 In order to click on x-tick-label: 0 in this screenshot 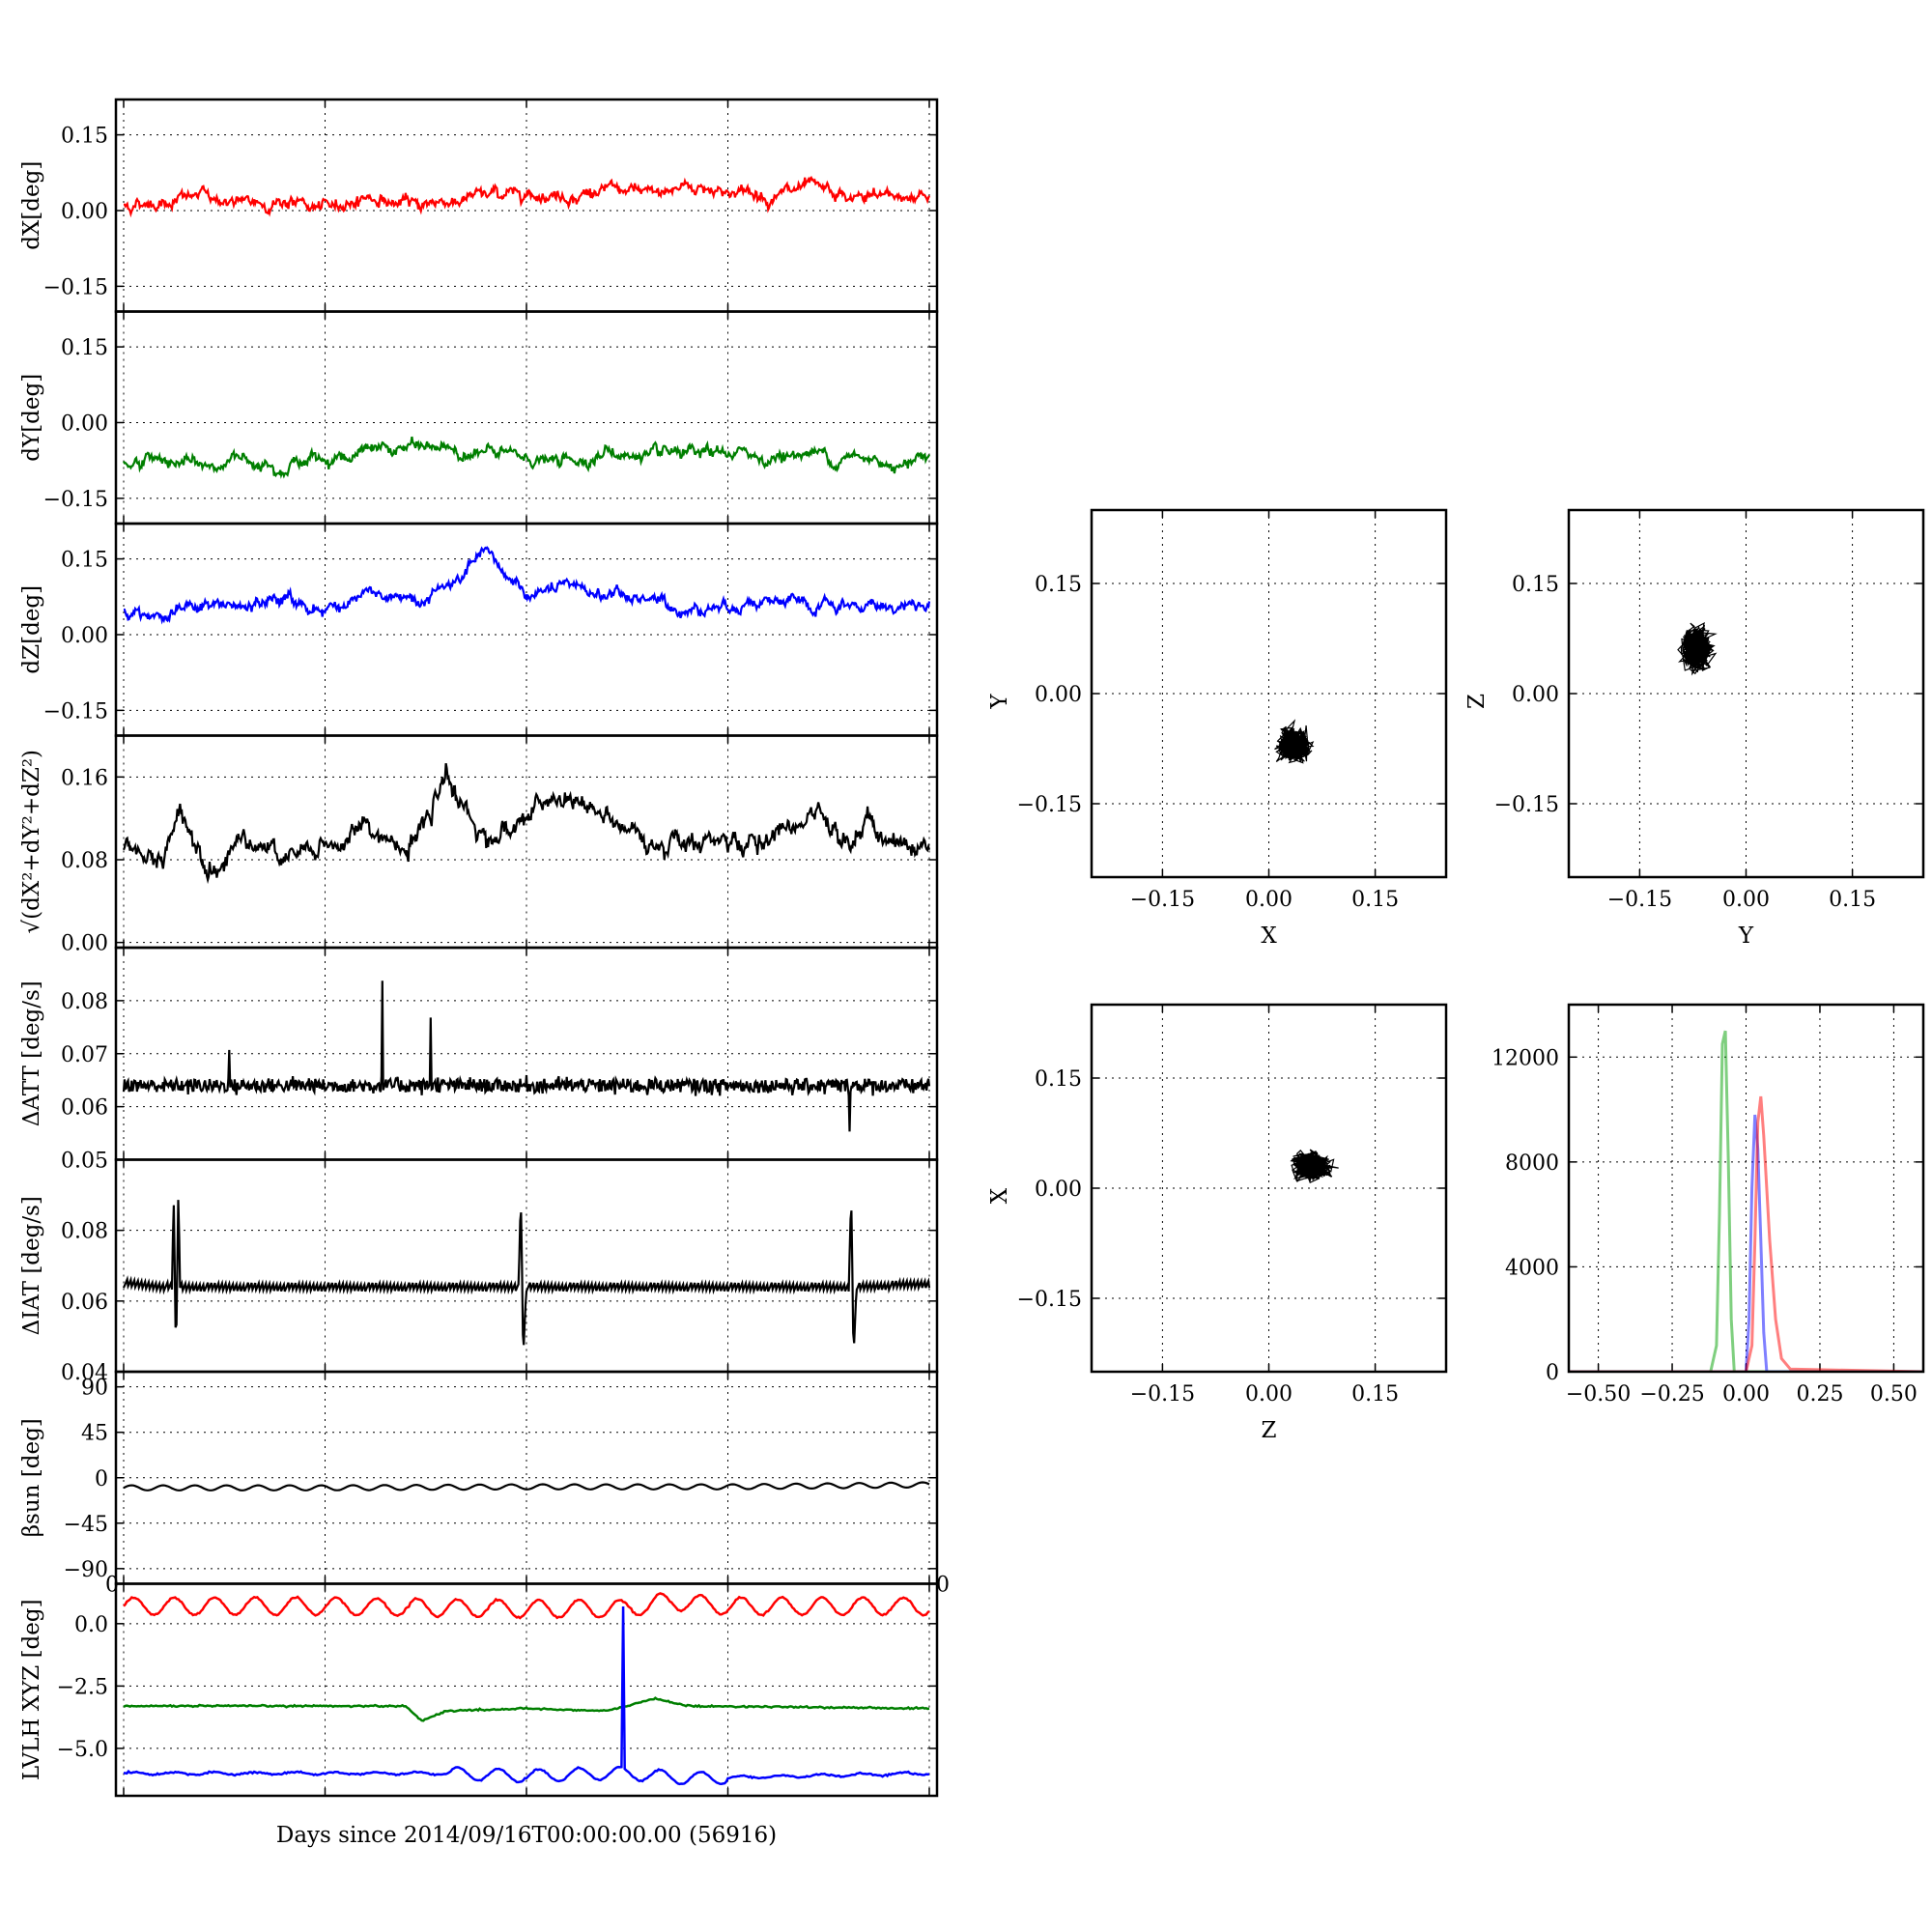, I will do `click(943, 1586)`.